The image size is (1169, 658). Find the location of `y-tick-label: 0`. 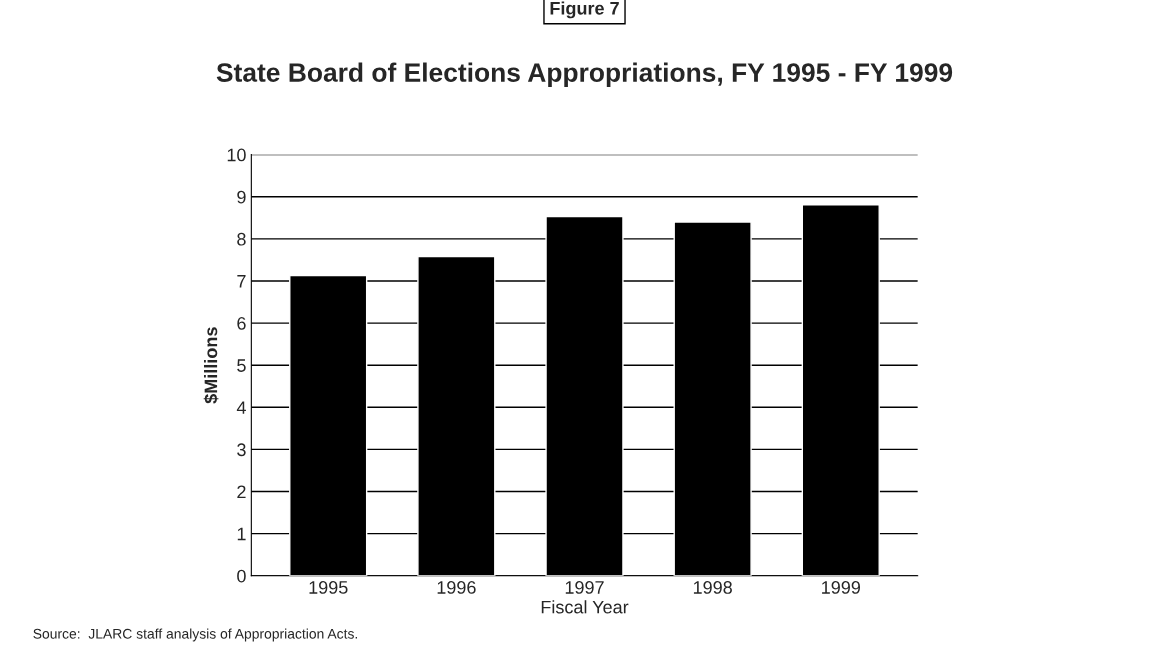

y-tick-label: 0 is located at coordinates (241, 576).